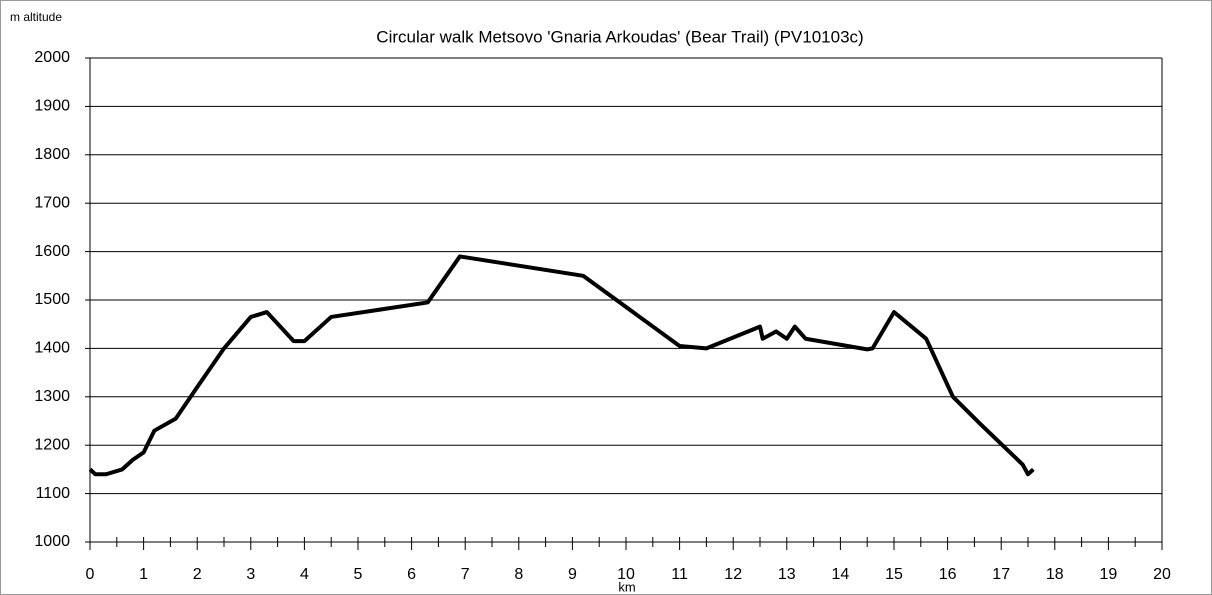  I want to click on x-tick-label: 4, so click(304, 574).